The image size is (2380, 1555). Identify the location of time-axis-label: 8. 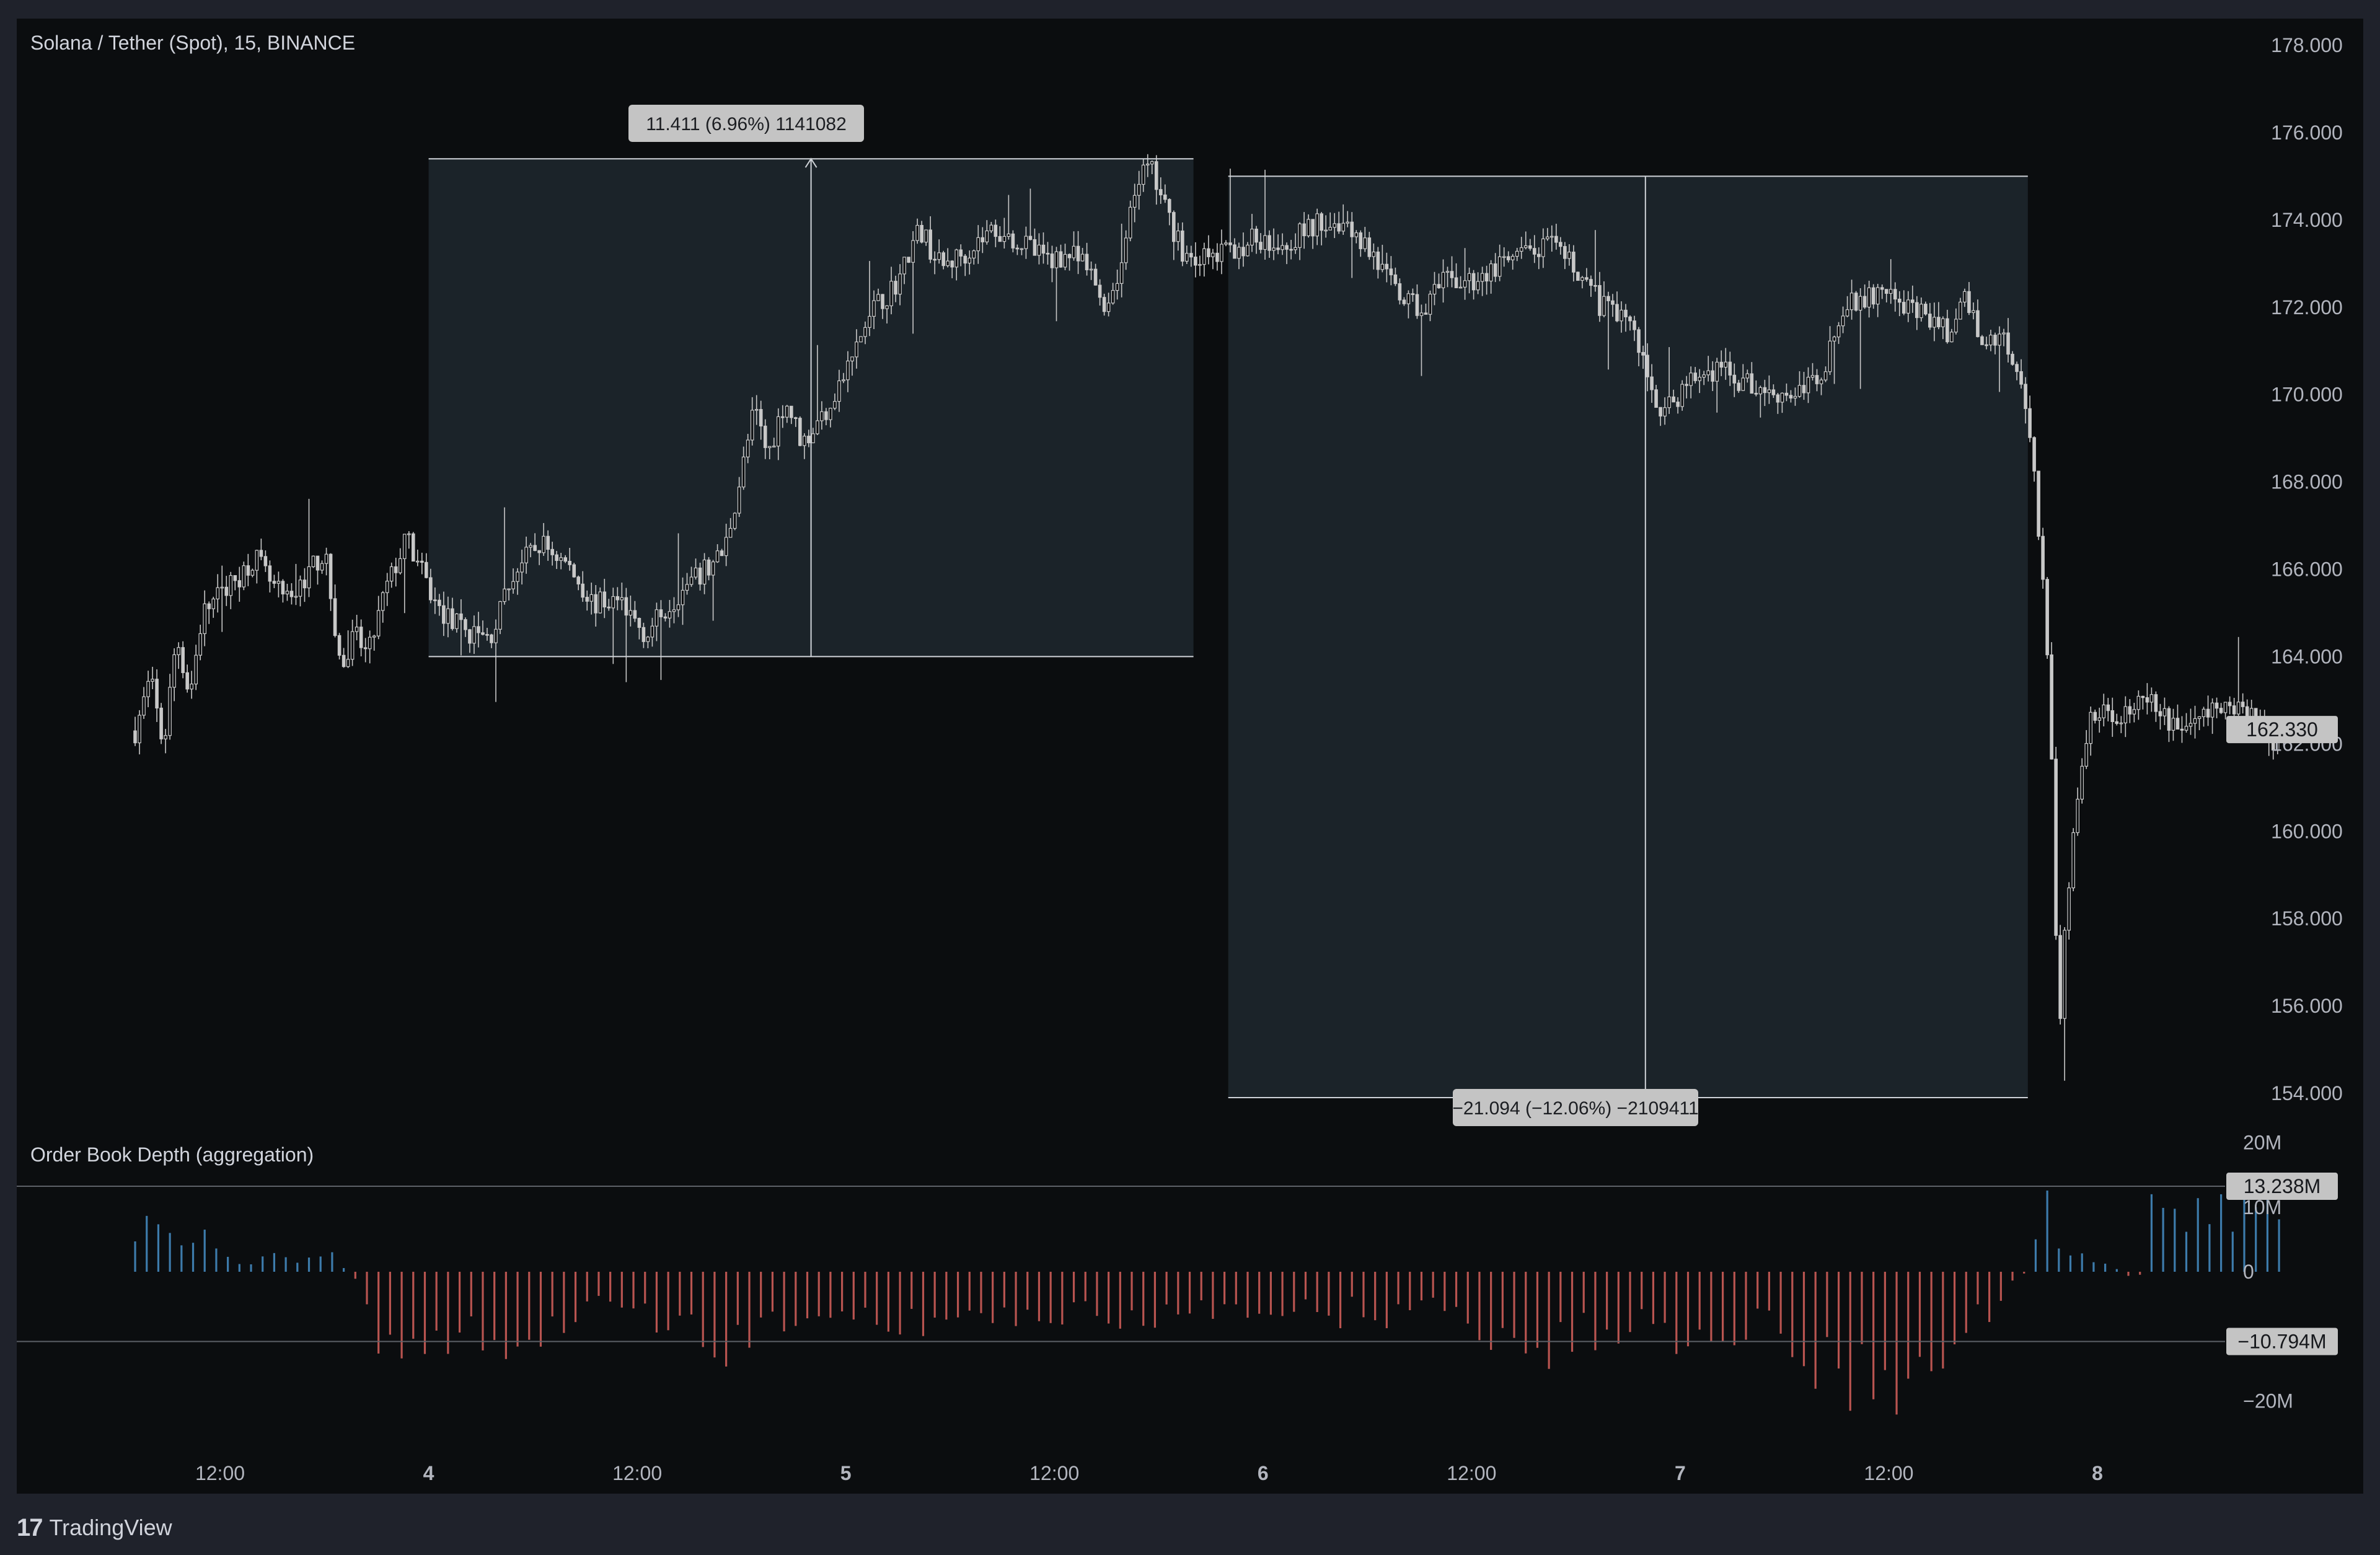
(2097, 1473).